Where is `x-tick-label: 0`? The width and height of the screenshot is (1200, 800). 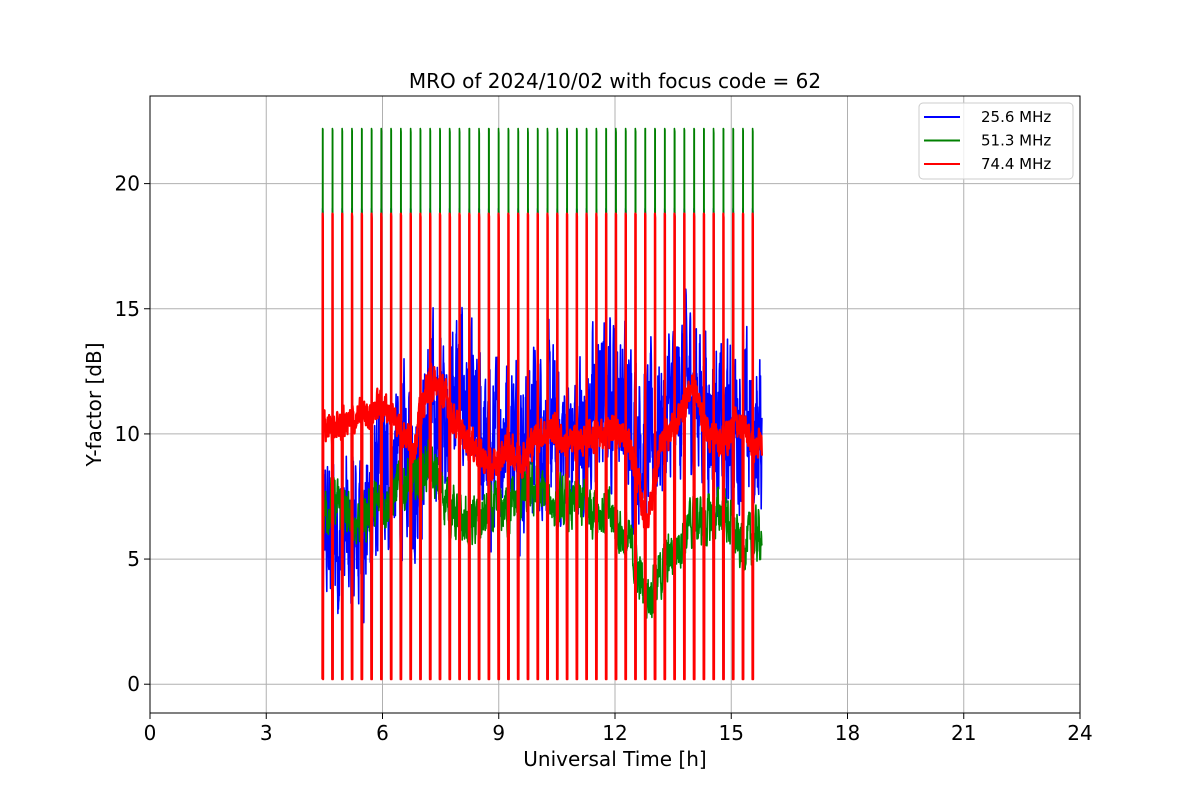
x-tick-label: 0 is located at coordinates (150, 733).